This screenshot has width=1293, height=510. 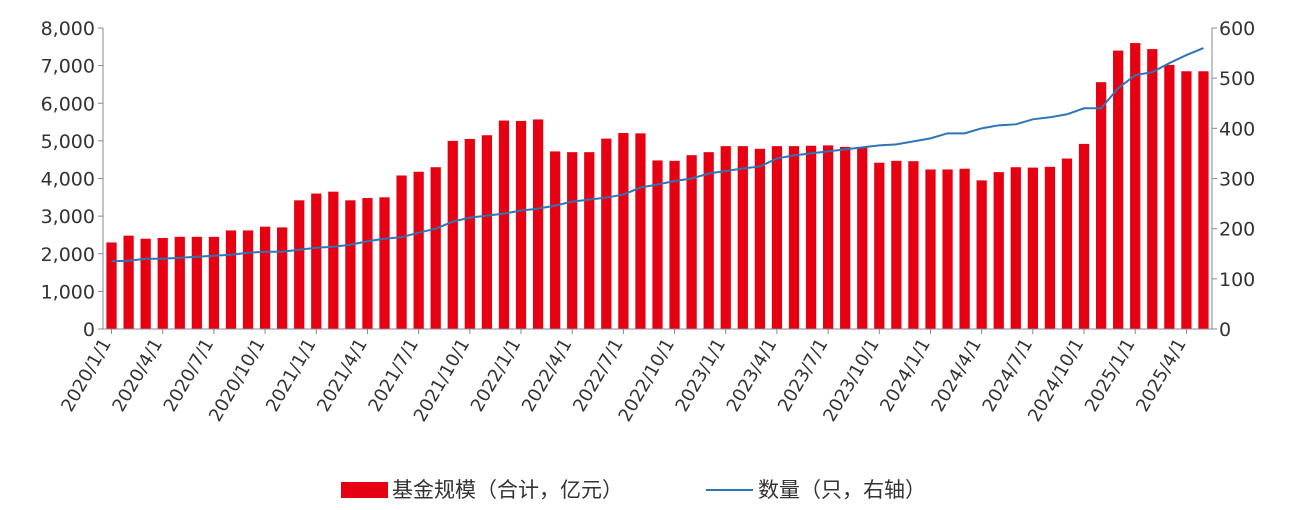 I want to click on x-tick-label: 2025/4/1, so click(x=1161, y=375).